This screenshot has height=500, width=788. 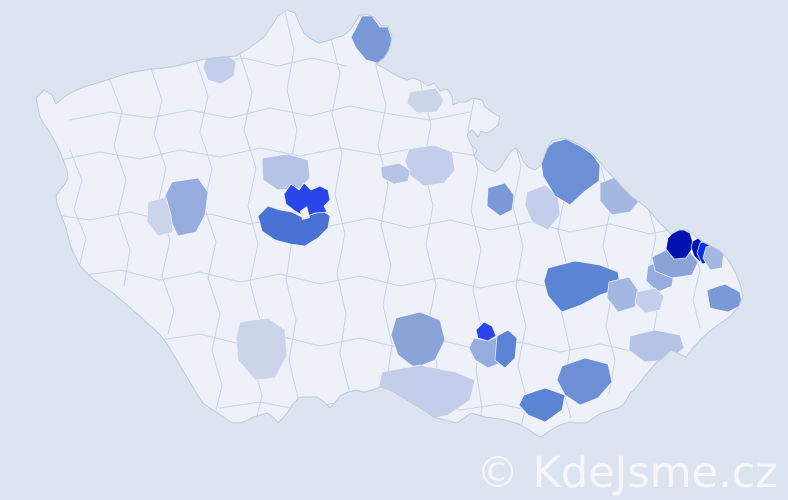 What do you see at coordinates (395, 173) in the screenshot?
I see `district-east-bohemia-lavender` at bounding box center [395, 173].